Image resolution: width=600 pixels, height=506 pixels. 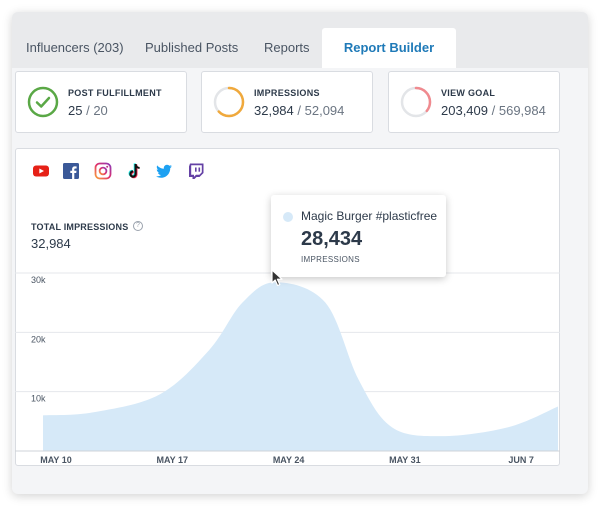 I want to click on y-tick-label: 20k, so click(x=38, y=339).